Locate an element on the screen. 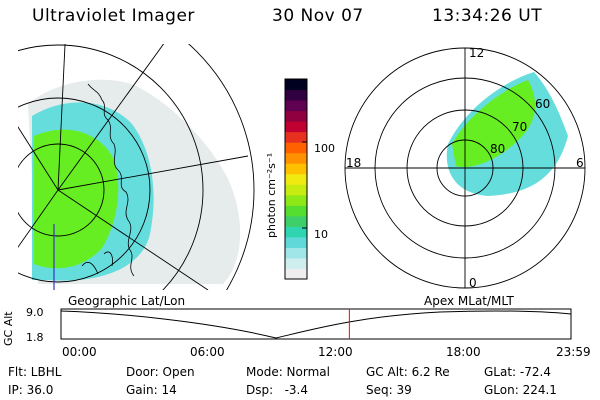  geo-map-caption: Geographic Lat/Lon is located at coordinates (127, 301).